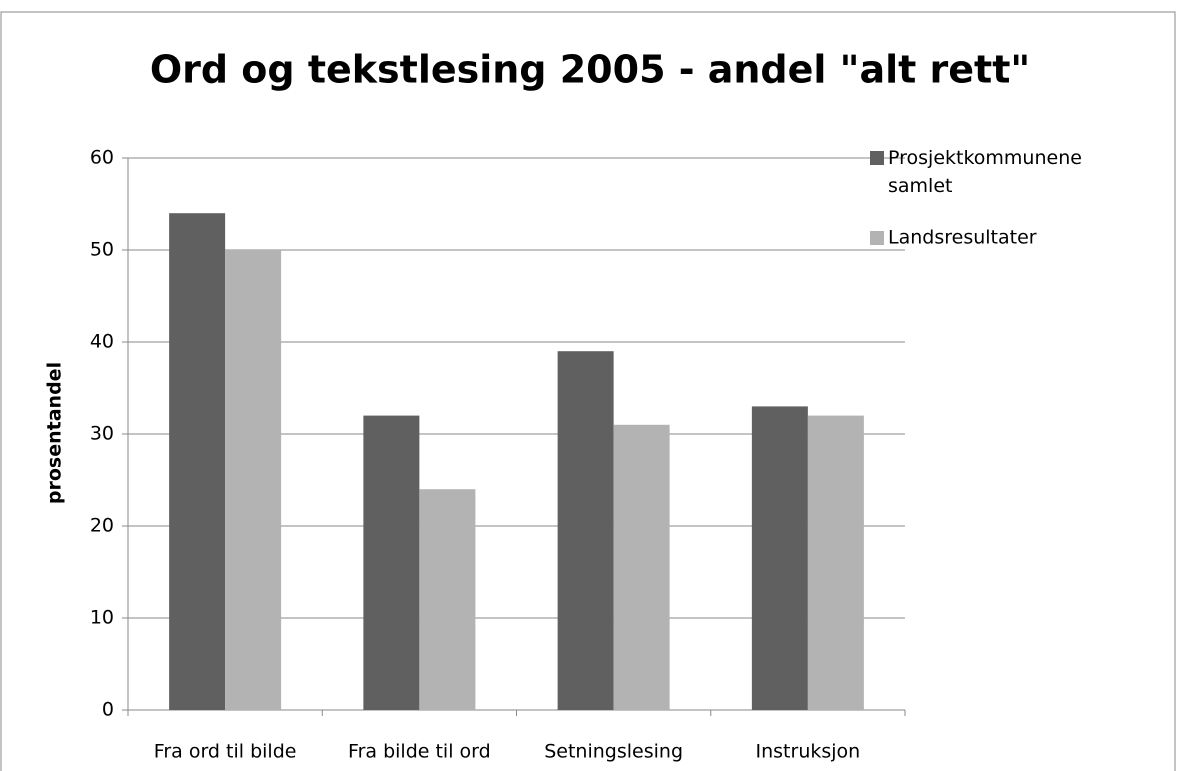 This screenshot has width=1181, height=771. Describe the element at coordinates (102, 342) in the screenshot. I see `y-tick-label: 40` at that location.